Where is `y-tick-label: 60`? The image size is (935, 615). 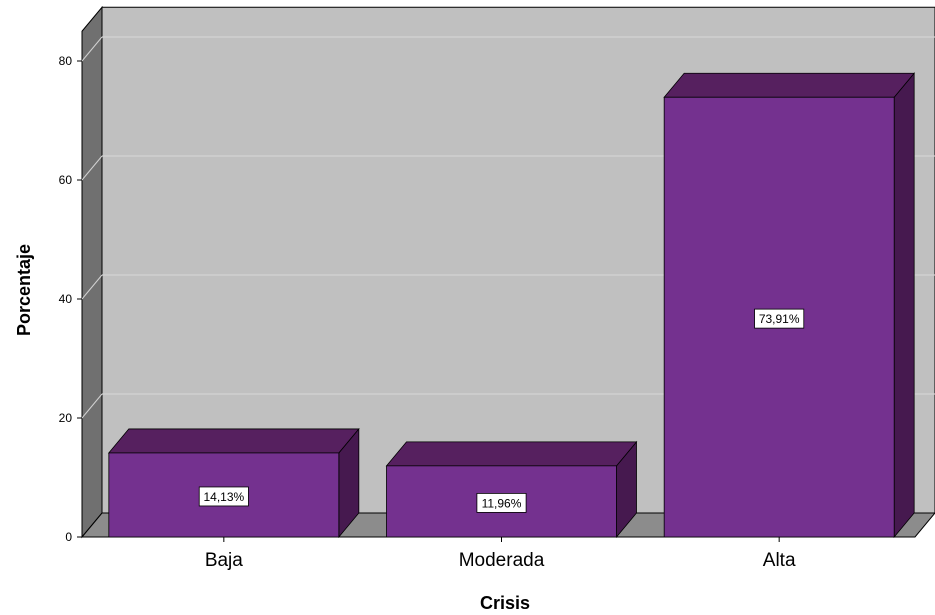
y-tick-label: 60 is located at coordinates (66, 180).